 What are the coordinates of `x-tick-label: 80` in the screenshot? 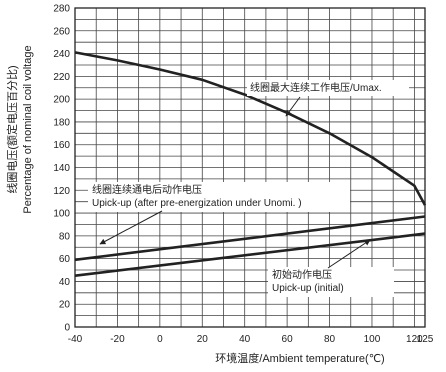 It's located at (330, 339).